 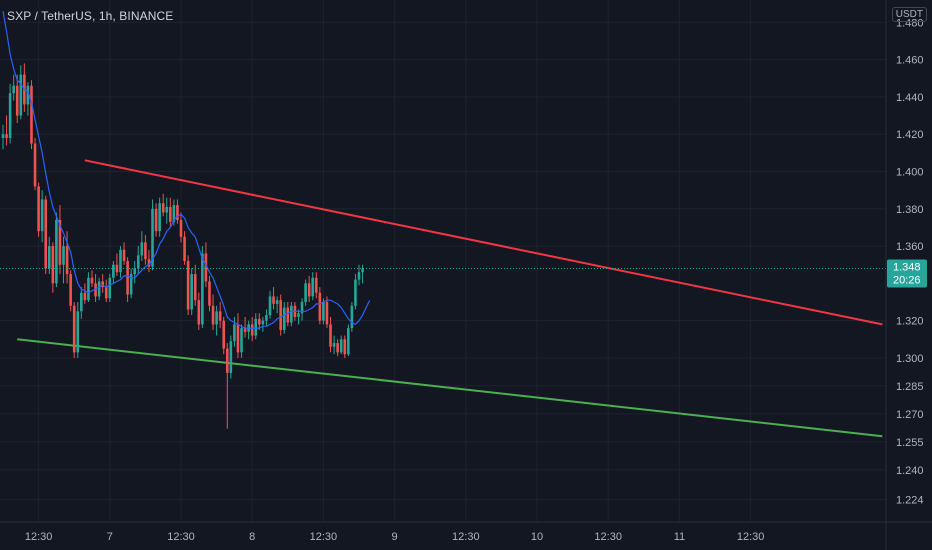 I want to click on price-tick-label: 1.320, so click(x=910, y=322).